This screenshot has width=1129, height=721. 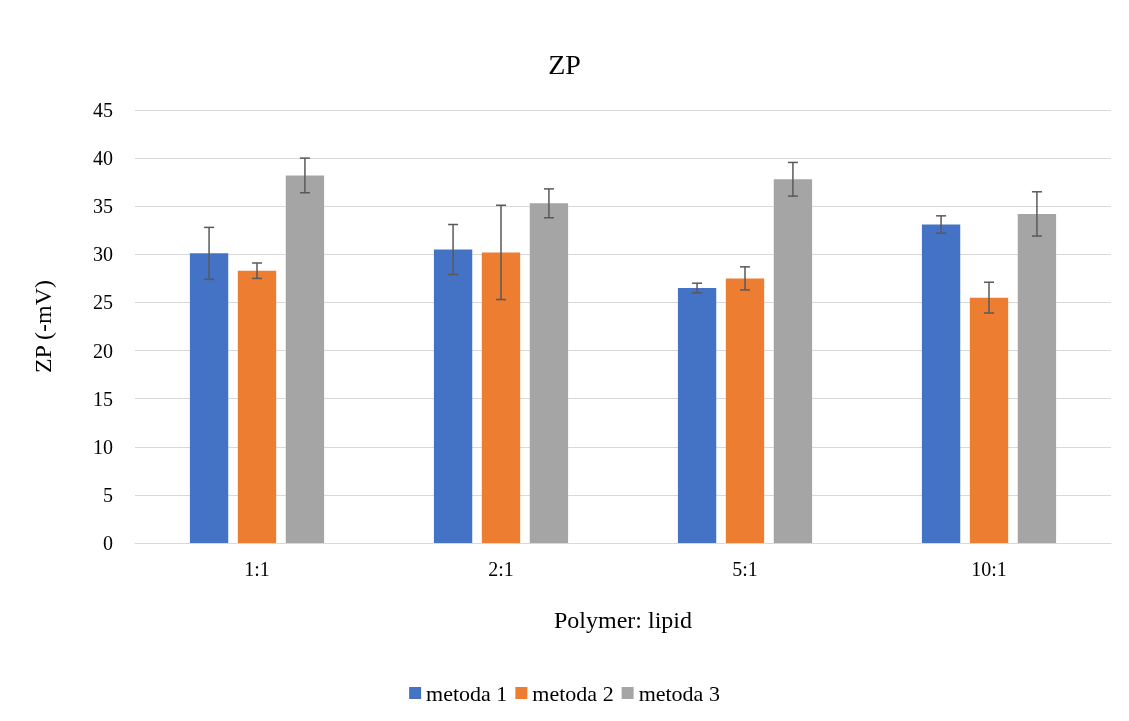 What do you see at coordinates (103, 254) in the screenshot?
I see `y-tick-label: 30` at bounding box center [103, 254].